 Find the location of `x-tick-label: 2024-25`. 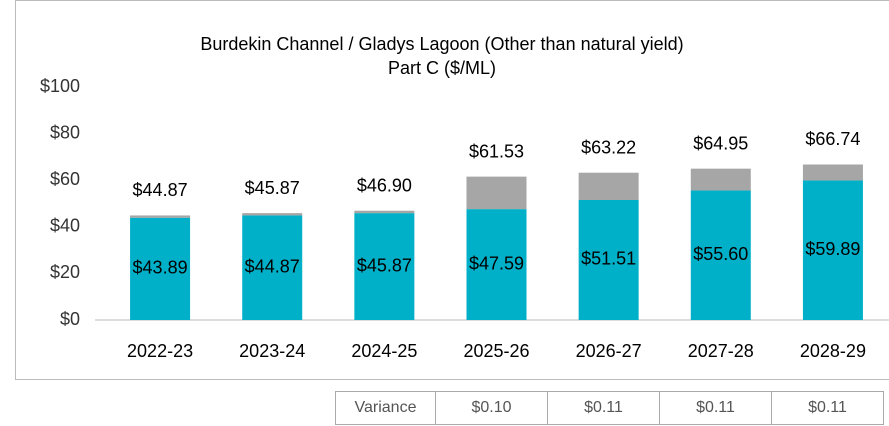

x-tick-label: 2024-25 is located at coordinates (384, 351).